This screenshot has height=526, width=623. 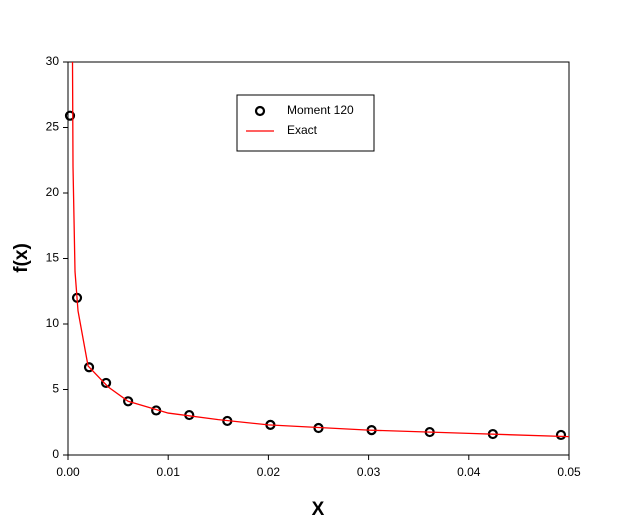 I want to click on legend: Moment 120 Exact, so click(x=305, y=123).